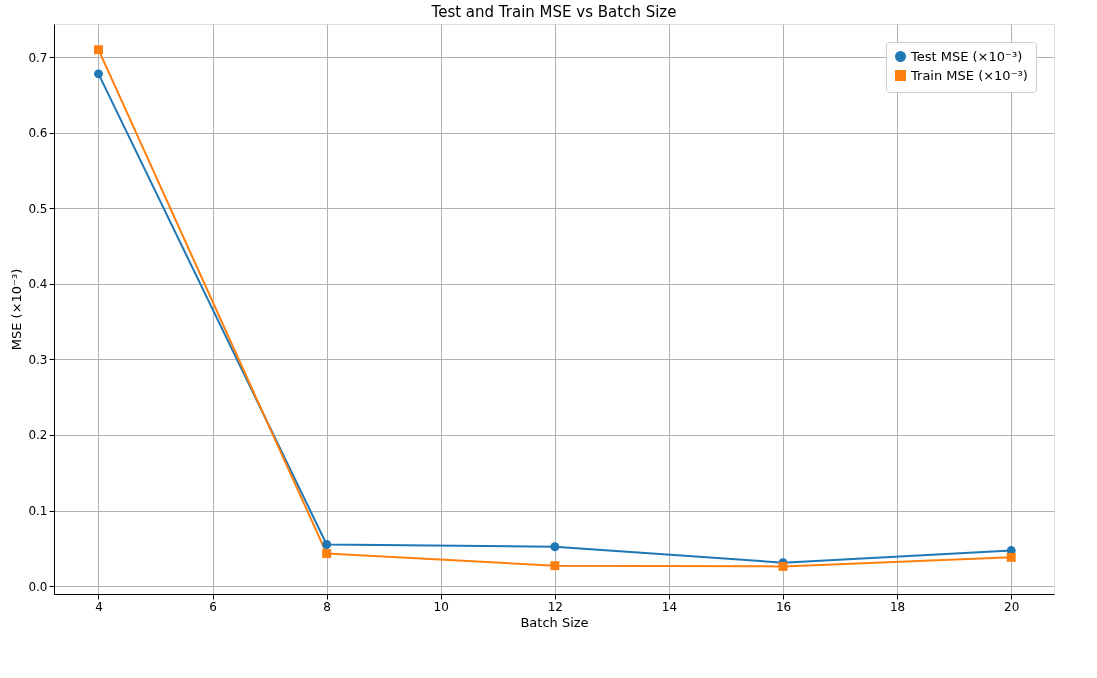  Describe the element at coordinates (1012, 606) in the screenshot. I see `x-tick-label: 20` at that location.